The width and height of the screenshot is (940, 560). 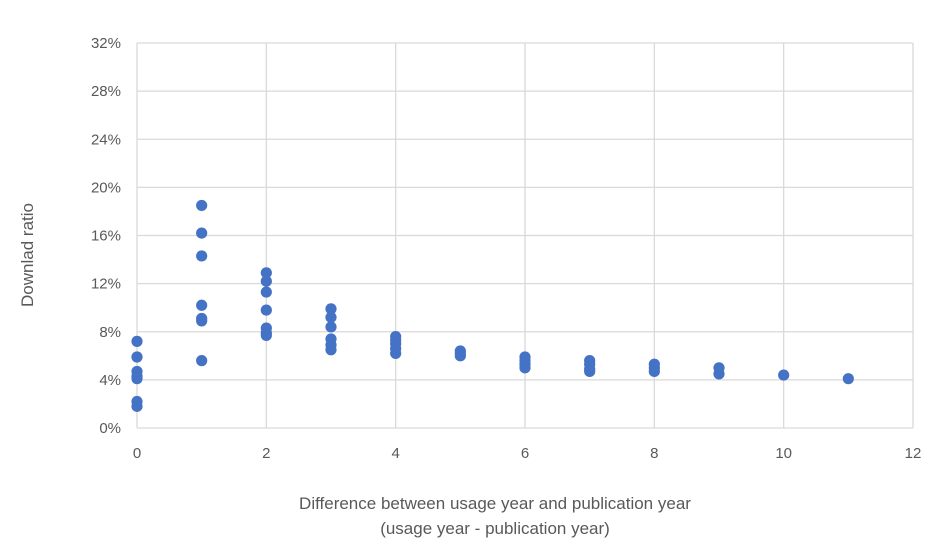 What do you see at coordinates (110, 332) in the screenshot?
I see `y-tick-label: 8%` at bounding box center [110, 332].